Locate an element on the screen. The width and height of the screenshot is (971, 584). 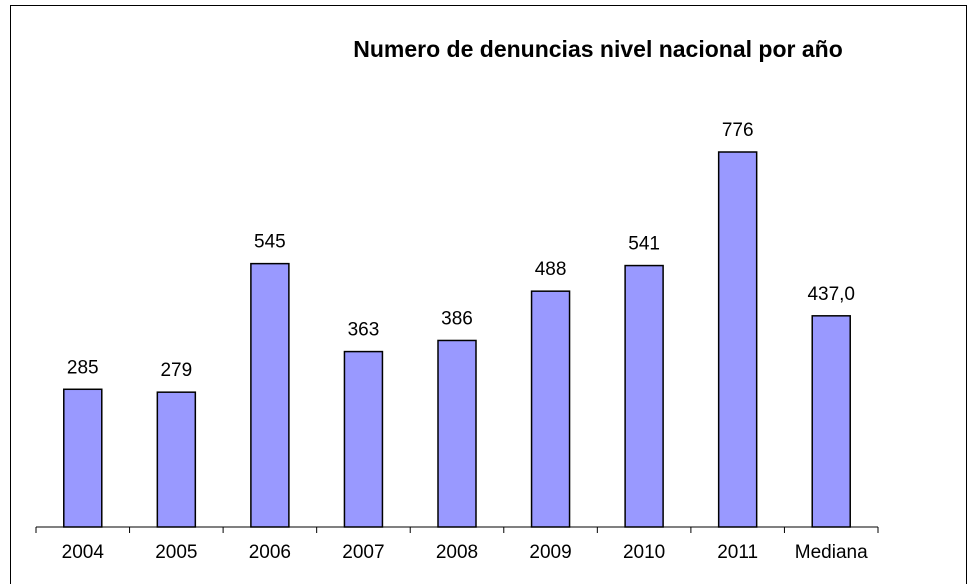
x-tick-label: 2005 is located at coordinates (176, 552).